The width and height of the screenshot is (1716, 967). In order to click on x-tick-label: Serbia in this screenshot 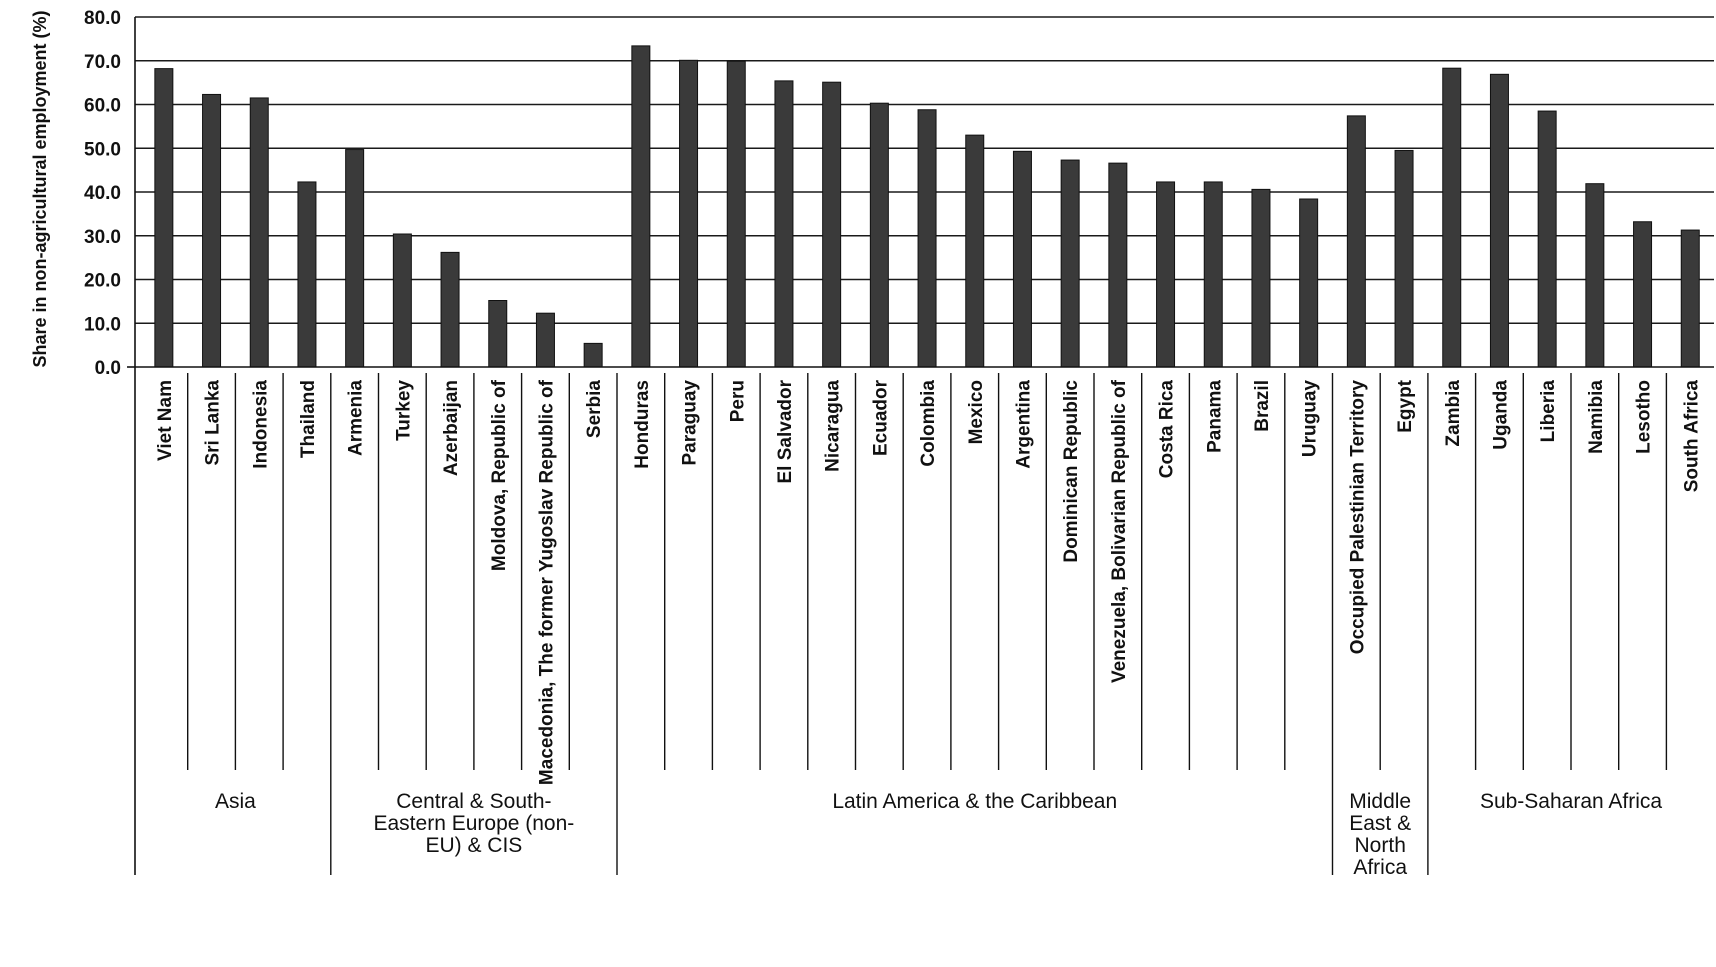, I will do `click(594, 409)`.